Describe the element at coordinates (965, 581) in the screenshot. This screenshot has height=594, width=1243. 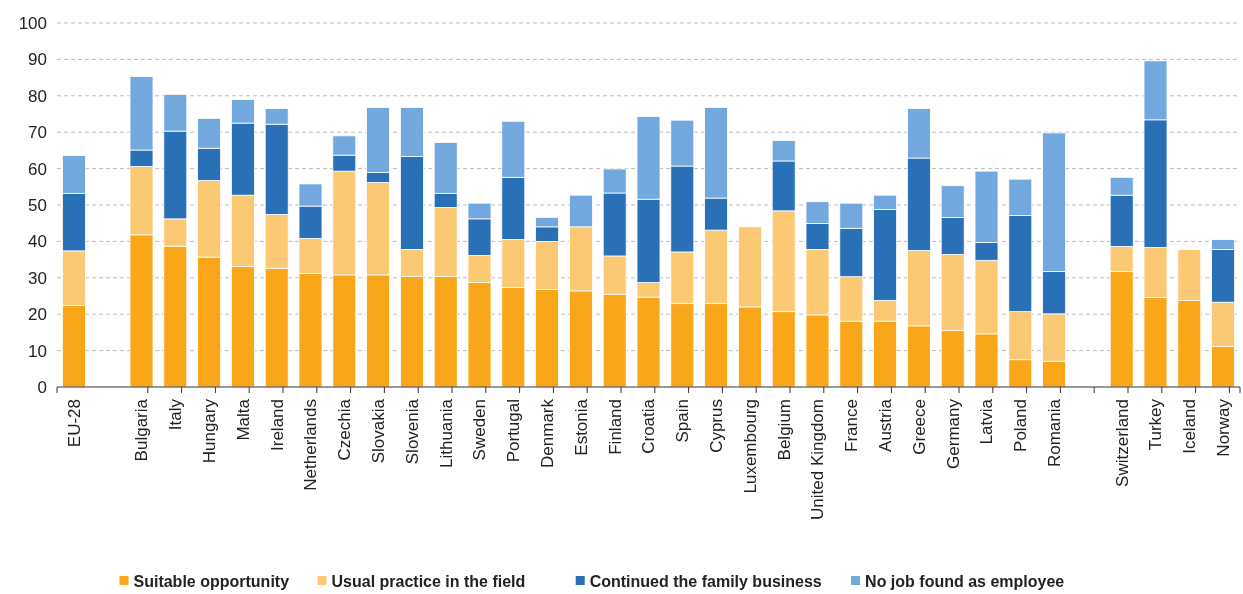
I see `legend-label: No job found as employee` at that location.